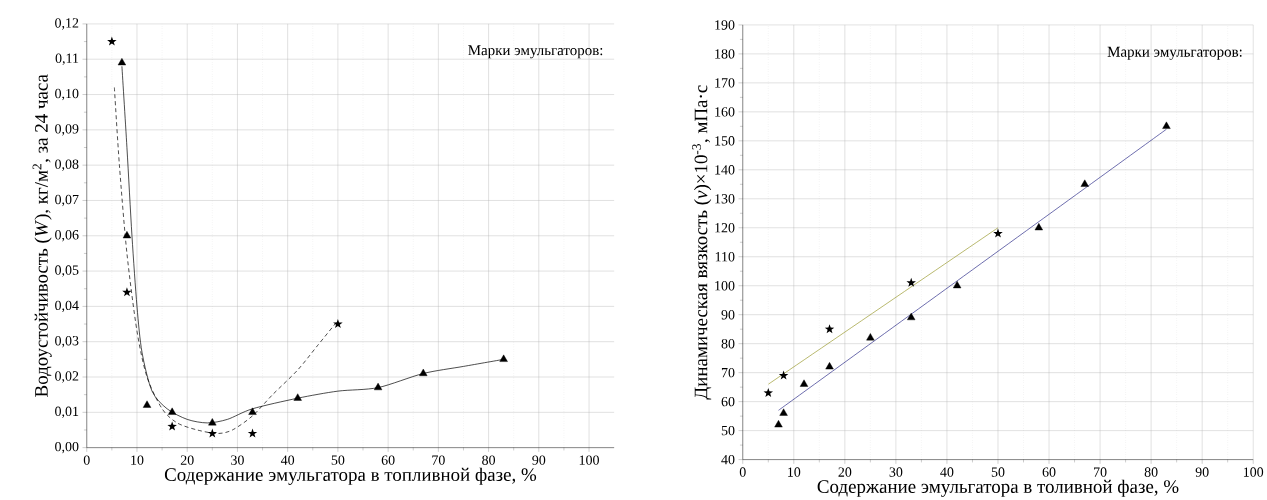 Image resolution: width=1267 pixels, height=500 pixels. What do you see at coordinates (725, 256) in the screenshot?
I see `y-tick-label: 110` at bounding box center [725, 256].